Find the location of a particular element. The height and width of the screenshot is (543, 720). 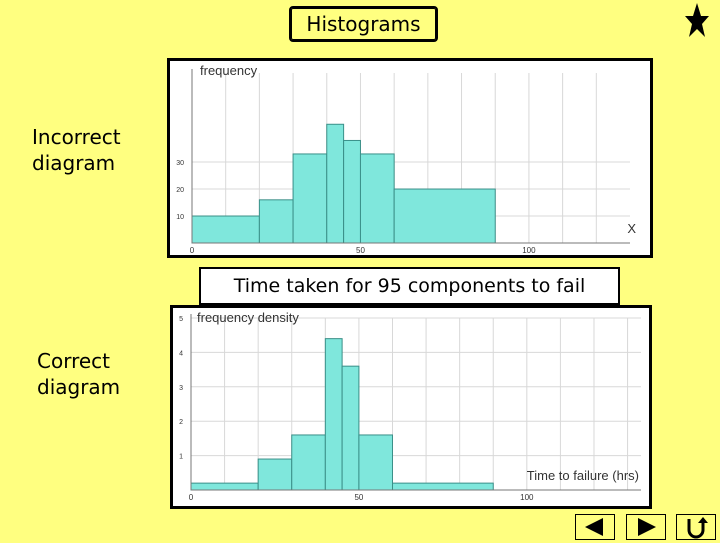

return-button is located at coordinates (696, 527).